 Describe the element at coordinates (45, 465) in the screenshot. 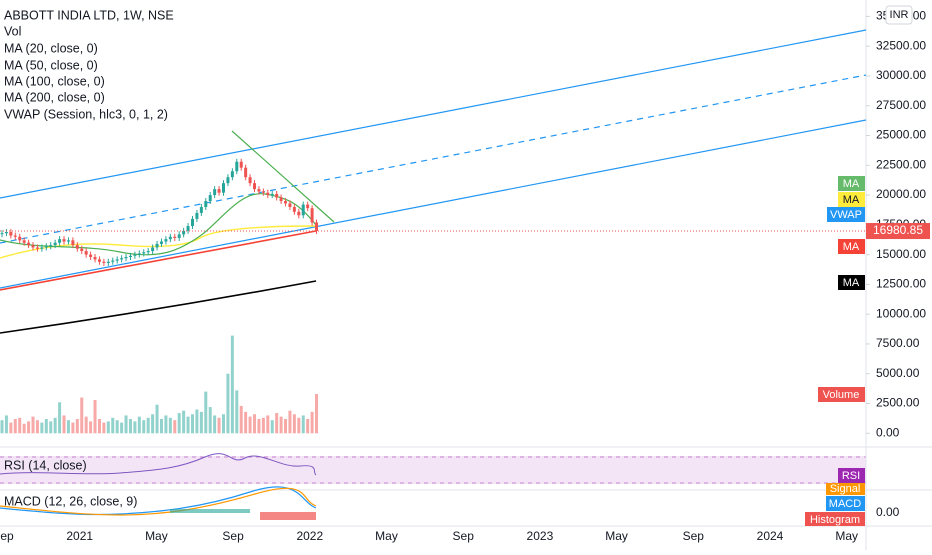

I see `rsi-title: RSI (14, close)` at that location.